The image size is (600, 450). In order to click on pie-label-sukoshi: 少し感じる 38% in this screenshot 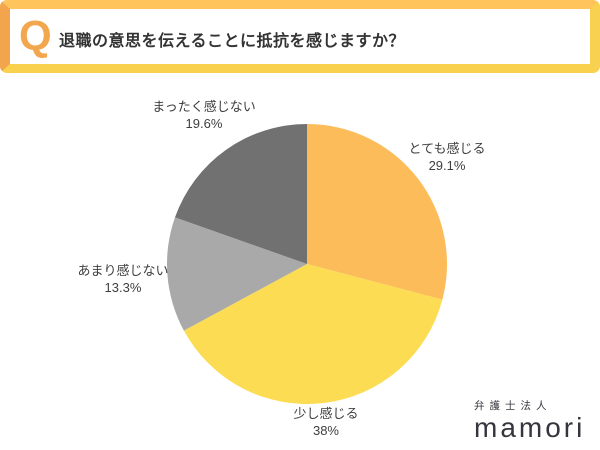, I will do `click(325, 422)`.